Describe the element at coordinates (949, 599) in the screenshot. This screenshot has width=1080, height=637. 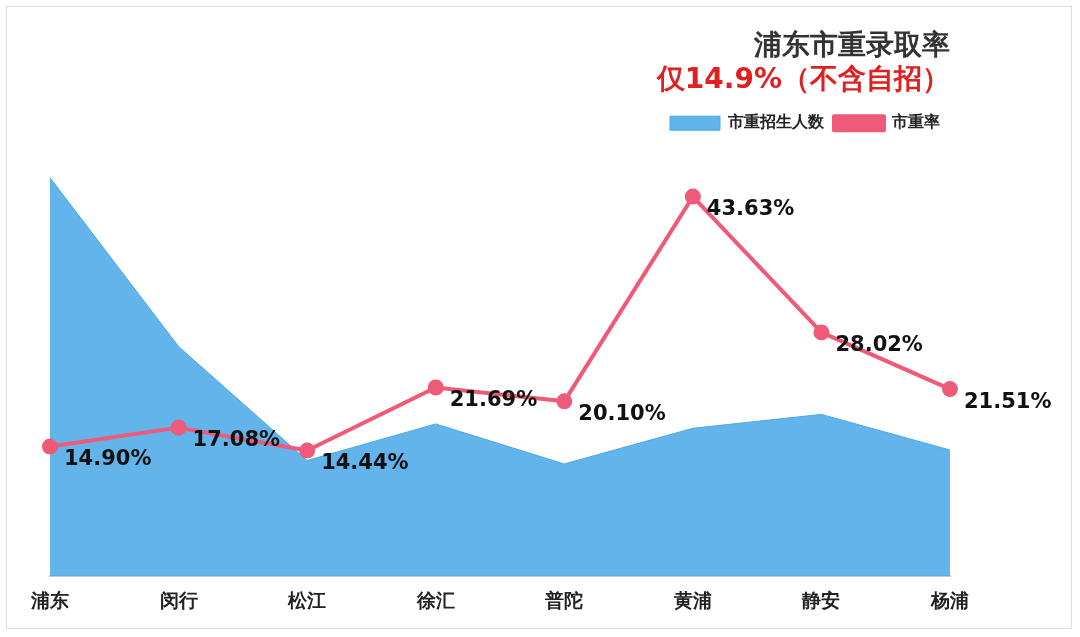
I see `x-tick-label: 杨浦` at that location.